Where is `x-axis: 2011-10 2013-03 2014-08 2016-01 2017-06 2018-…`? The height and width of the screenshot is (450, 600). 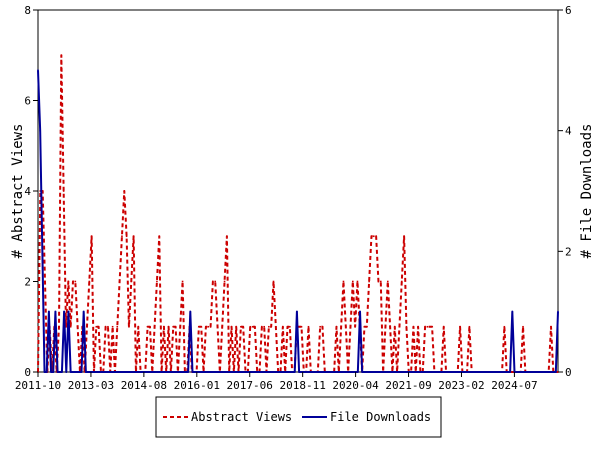 x-axis: 2011-10 2013-03 2014-08 2016-01 2017-06 2018-… is located at coordinates (276, 382).